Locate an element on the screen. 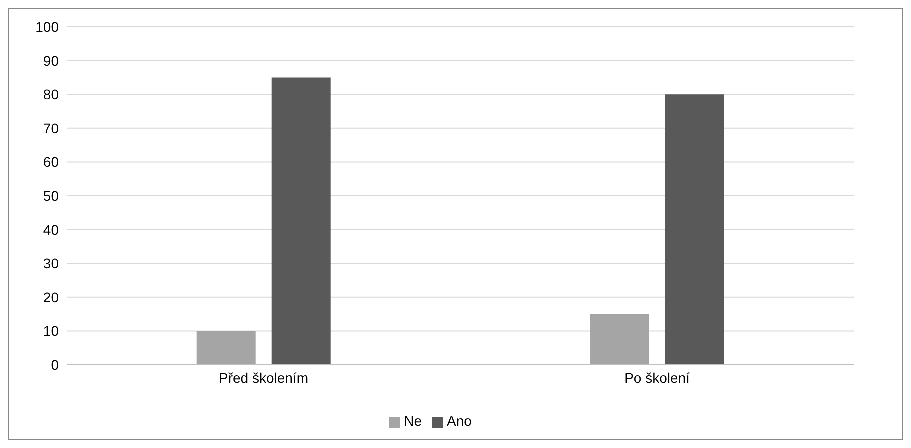  x-tick-label: Po školení is located at coordinates (657, 378).